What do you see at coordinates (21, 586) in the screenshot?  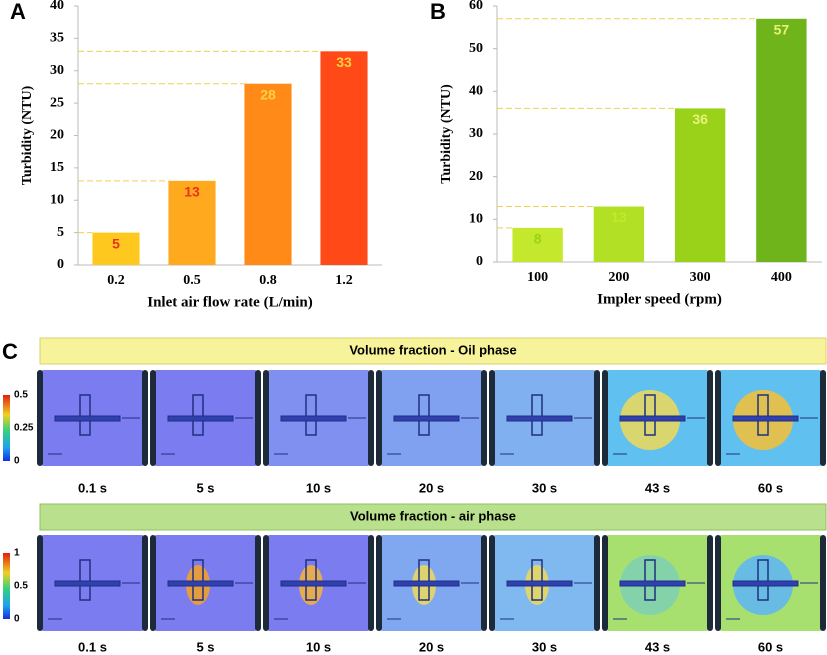 I see `colorbar-tick: 0.5` at bounding box center [21, 586].